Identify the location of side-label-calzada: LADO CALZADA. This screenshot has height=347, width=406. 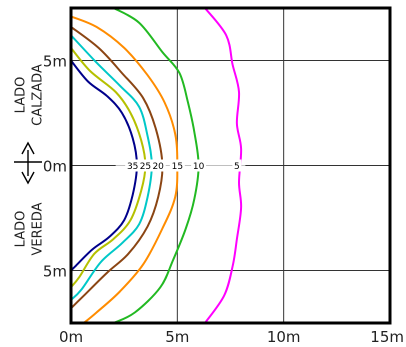
(30, 95).